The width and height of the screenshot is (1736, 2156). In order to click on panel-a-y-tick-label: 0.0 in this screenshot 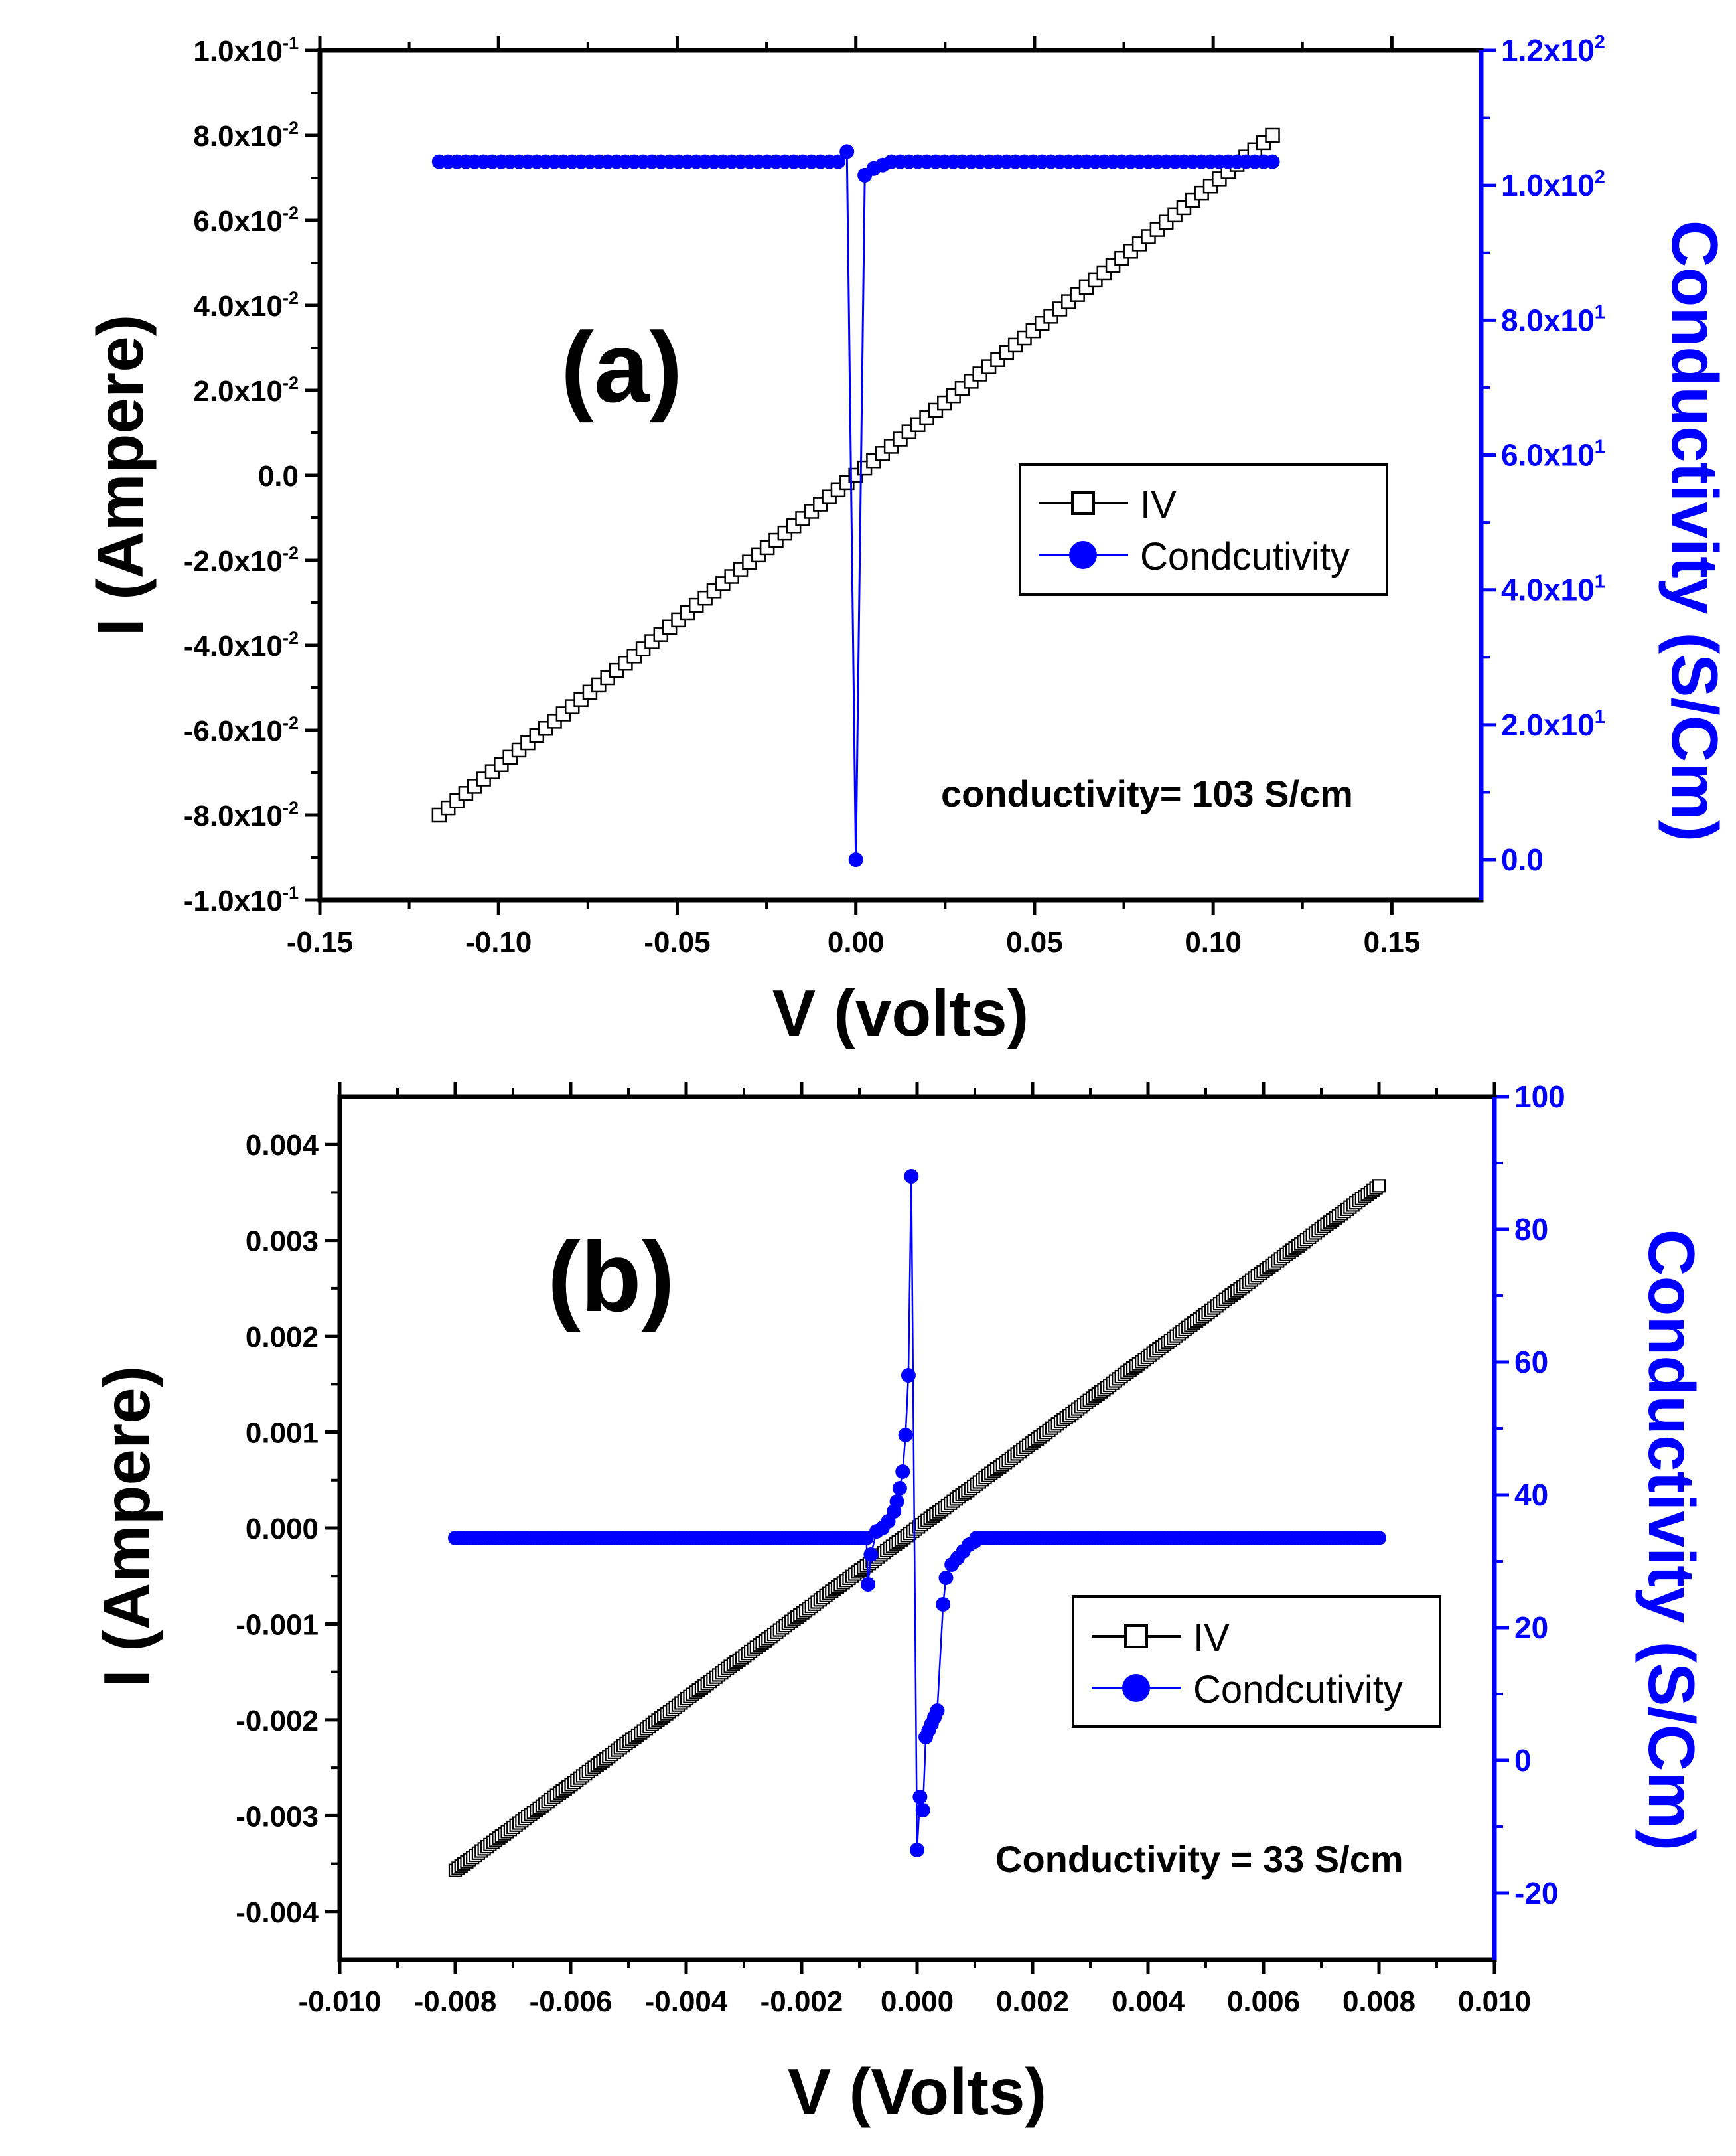, I will do `click(278, 477)`.